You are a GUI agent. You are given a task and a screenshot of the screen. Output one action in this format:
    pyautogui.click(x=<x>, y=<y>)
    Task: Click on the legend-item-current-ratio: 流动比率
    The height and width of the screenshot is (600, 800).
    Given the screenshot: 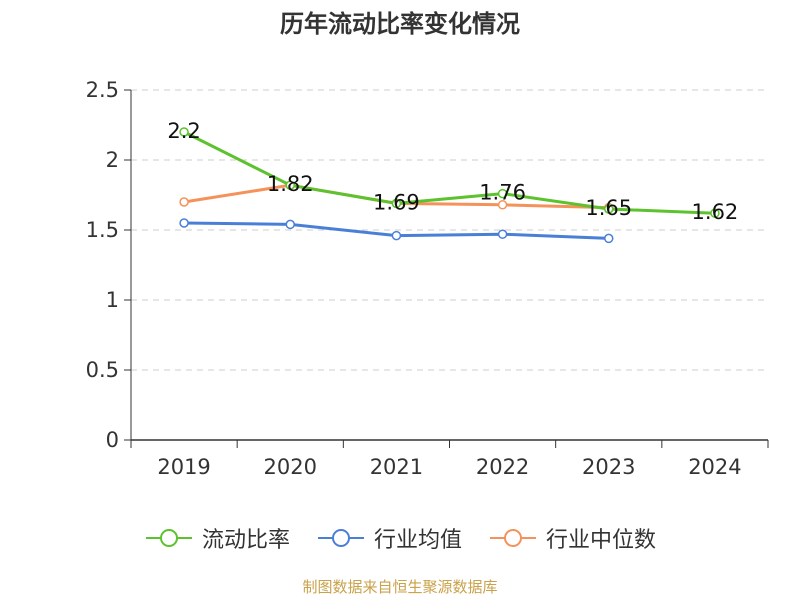 What is the action you would take?
    pyautogui.click(x=217, y=538)
    